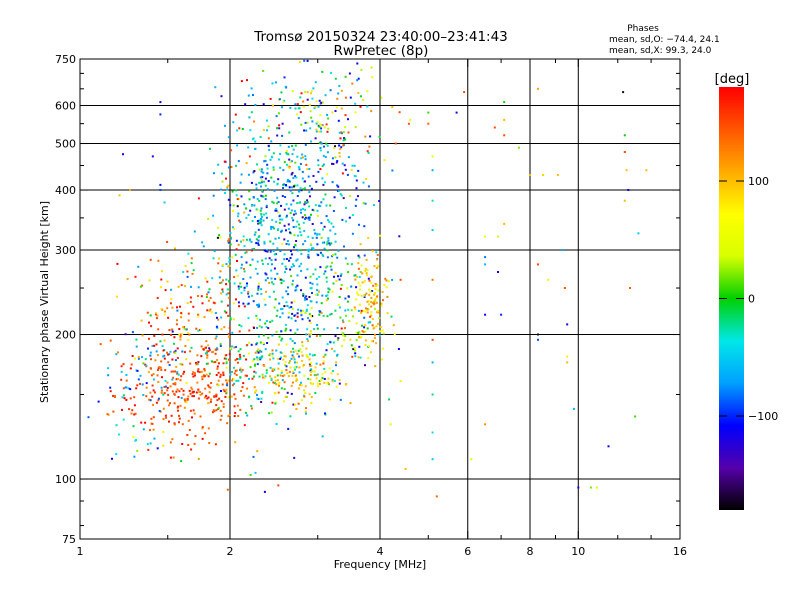 Image resolution: width=800 pixels, height=600 pixels. What do you see at coordinates (751, 299) in the screenshot?
I see `colorbar-tick-label: 0` at bounding box center [751, 299].